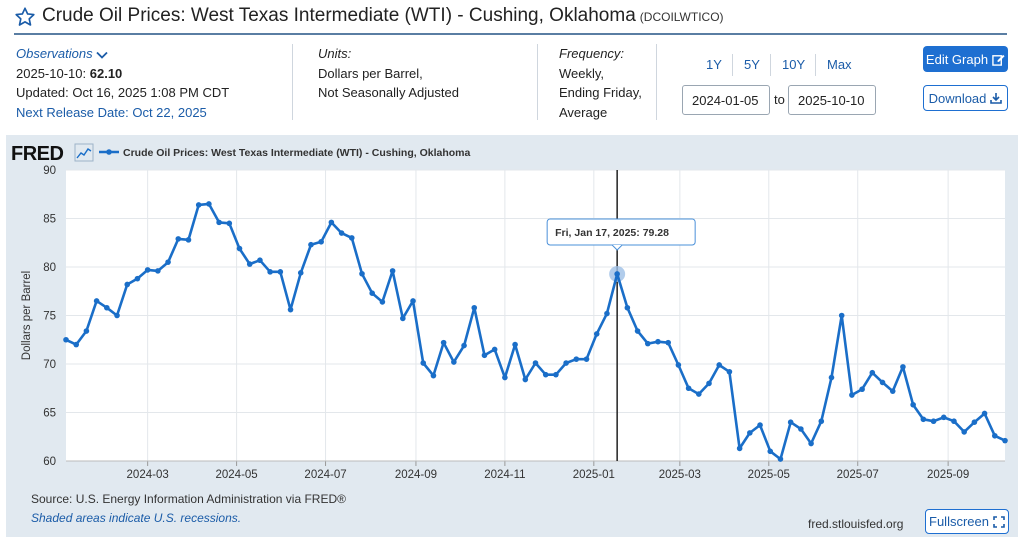 The width and height of the screenshot is (1024, 537). What do you see at coordinates (832, 100) in the screenshot?
I see `end-date-input` at bounding box center [832, 100].